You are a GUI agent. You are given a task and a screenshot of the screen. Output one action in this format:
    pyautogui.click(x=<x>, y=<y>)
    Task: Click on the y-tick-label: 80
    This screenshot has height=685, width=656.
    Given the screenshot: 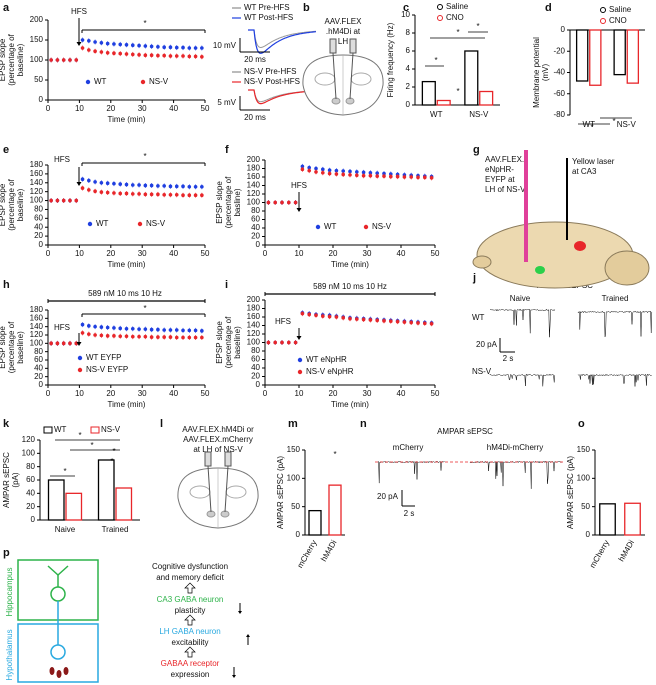 What is the action you would take?
    pyautogui.click(x=38, y=209)
    